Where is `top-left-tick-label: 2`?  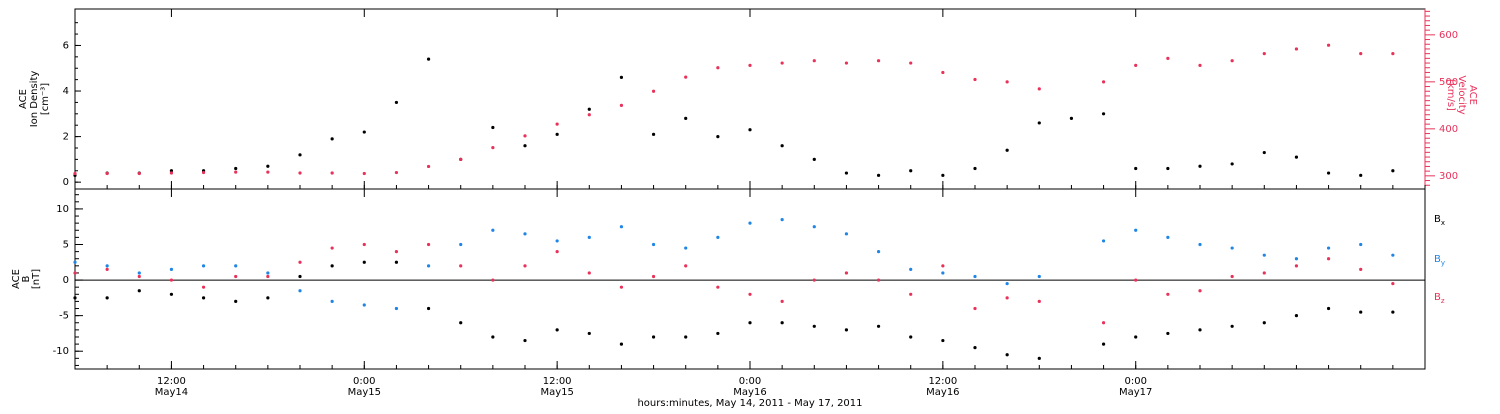
top-left-tick-label: 2 is located at coordinates (66, 137).